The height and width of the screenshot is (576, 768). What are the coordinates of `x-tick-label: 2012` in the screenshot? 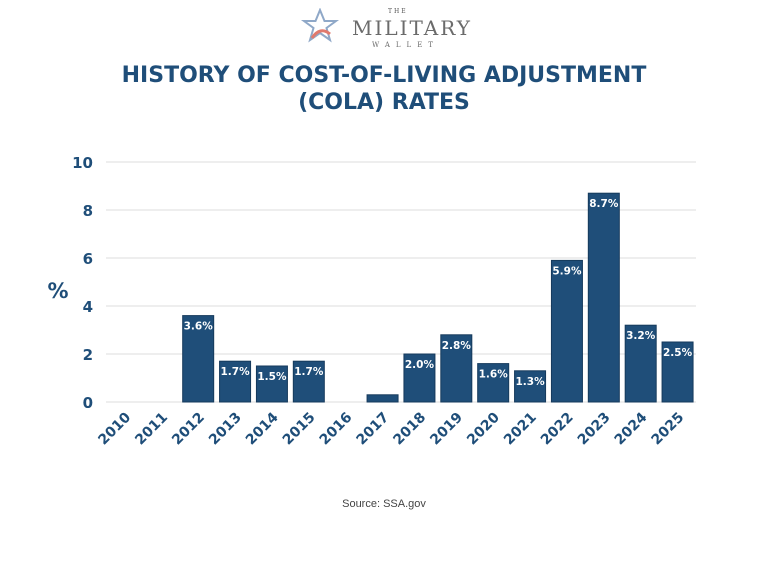 It's located at (188, 429).